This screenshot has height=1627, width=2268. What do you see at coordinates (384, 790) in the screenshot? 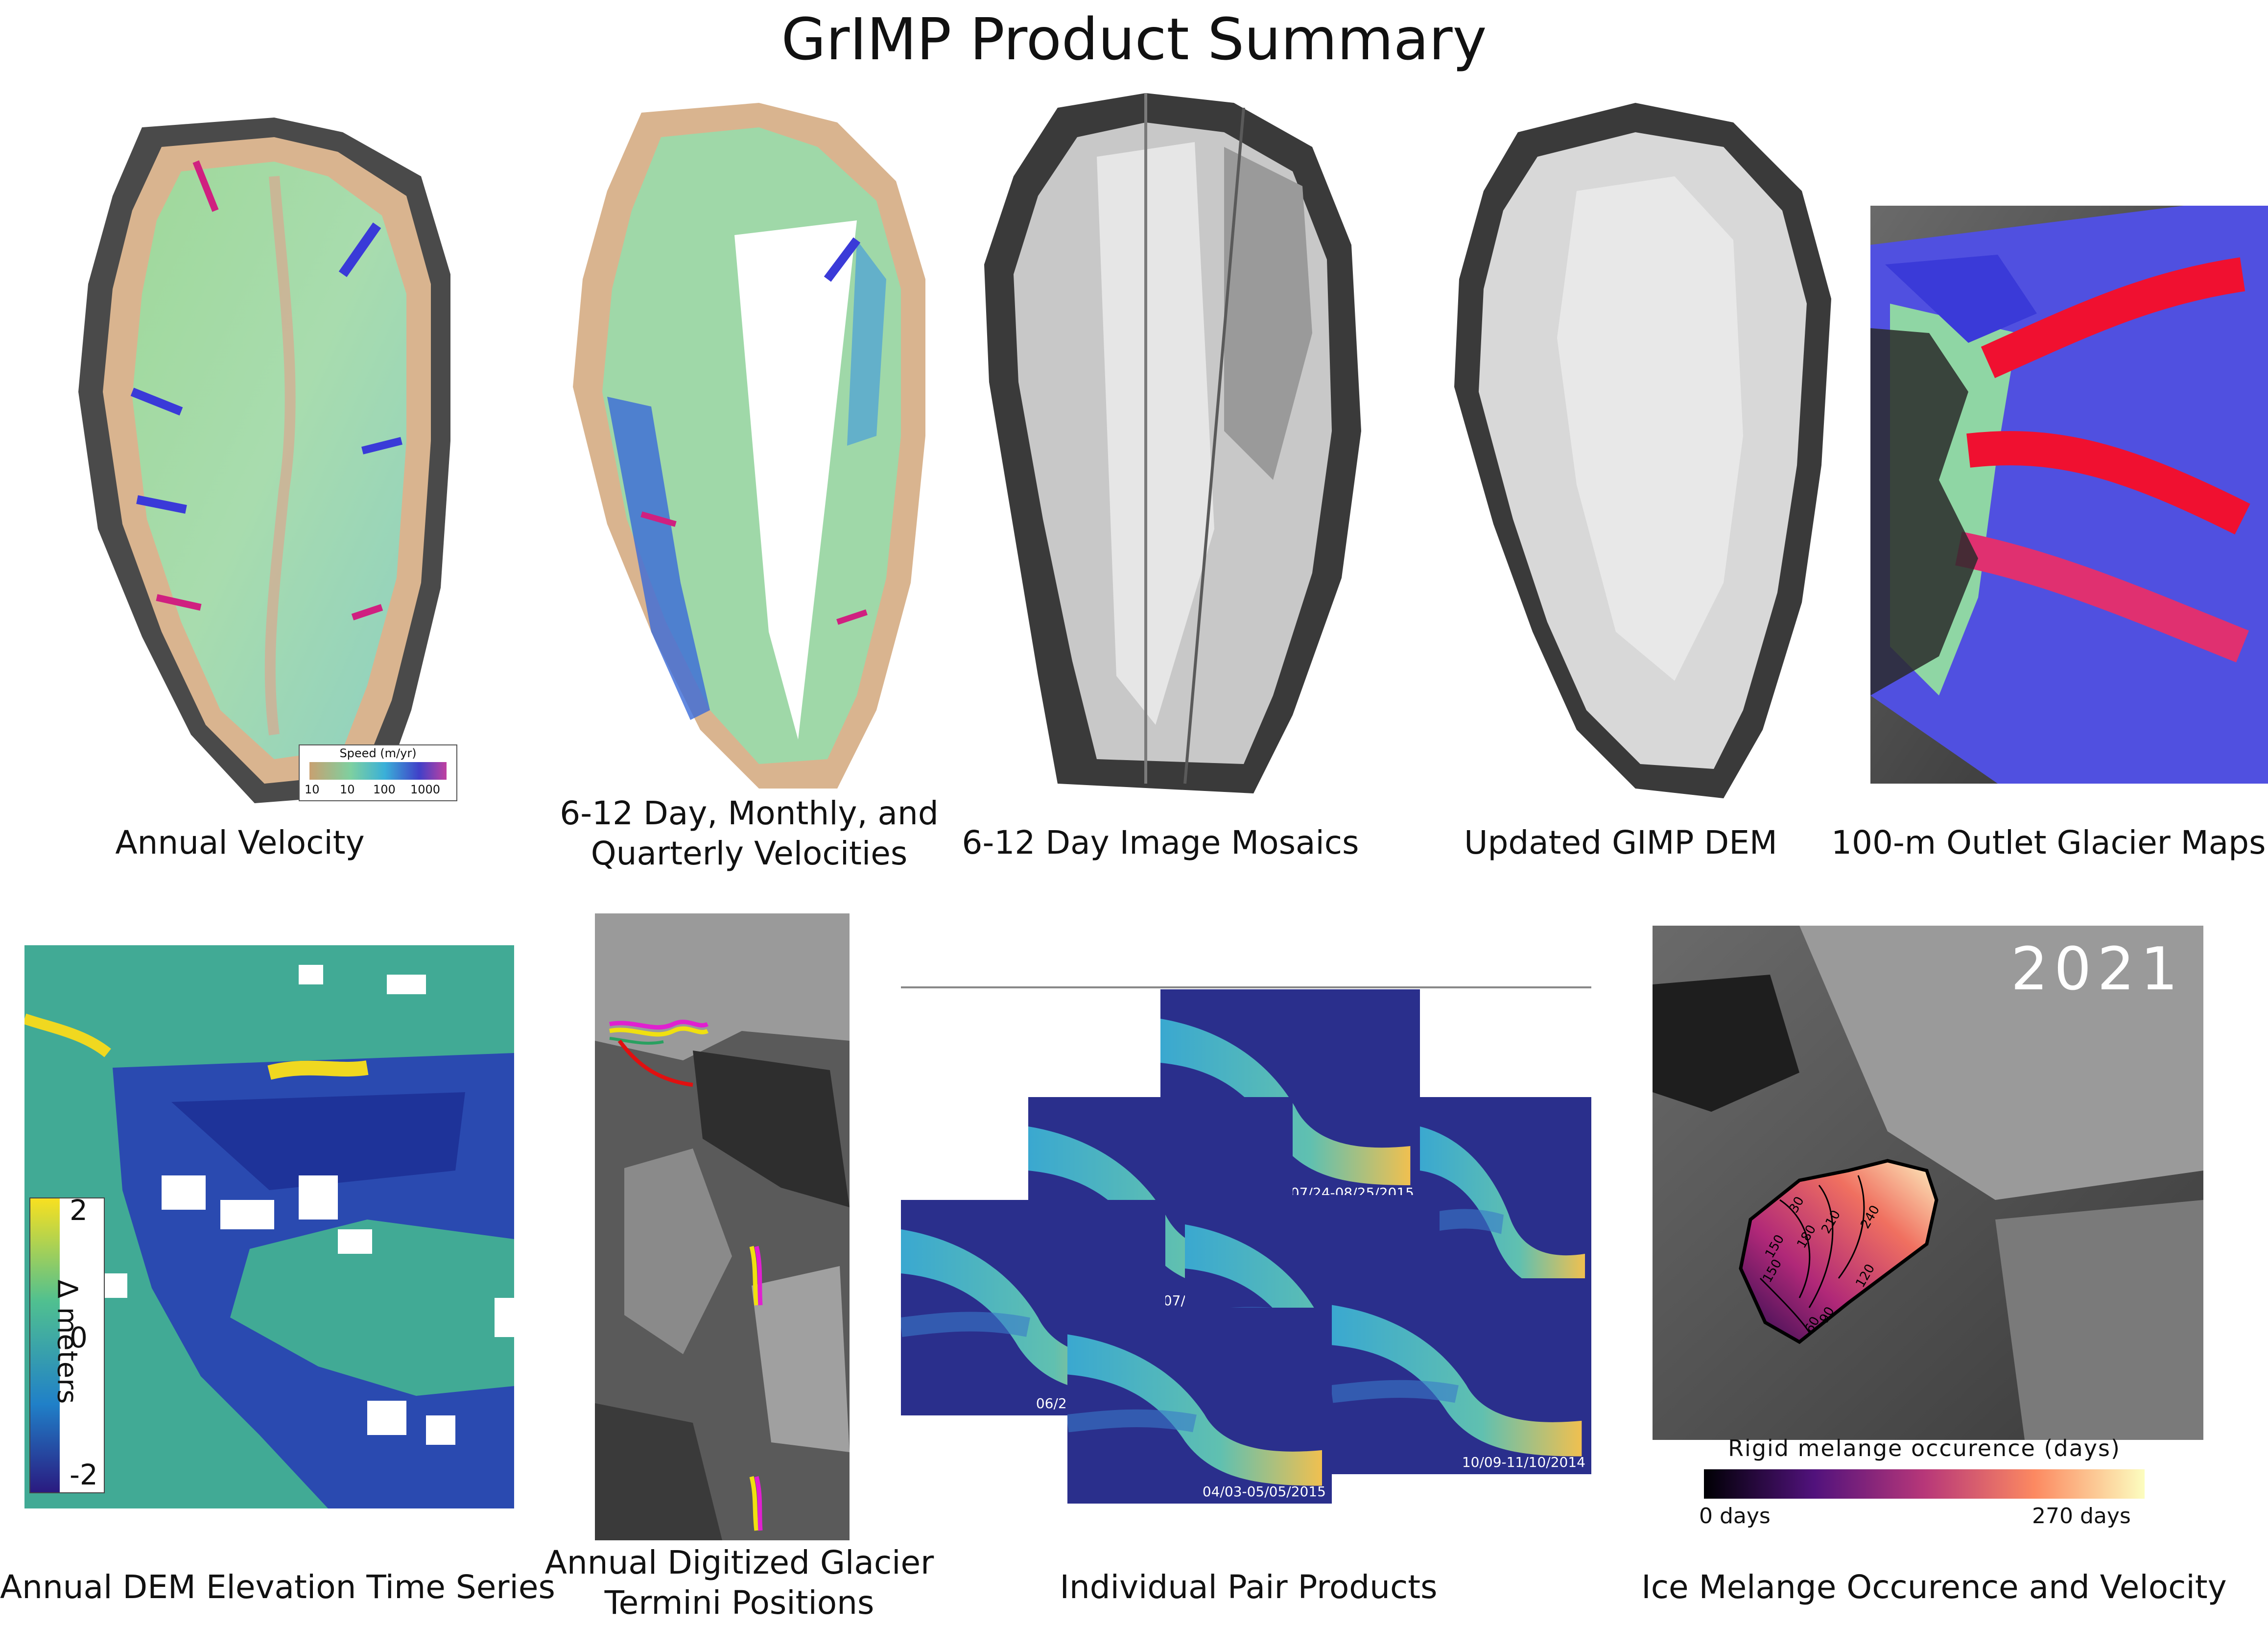
I see `speed-legend-tick: 100` at bounding box center [384, 790].